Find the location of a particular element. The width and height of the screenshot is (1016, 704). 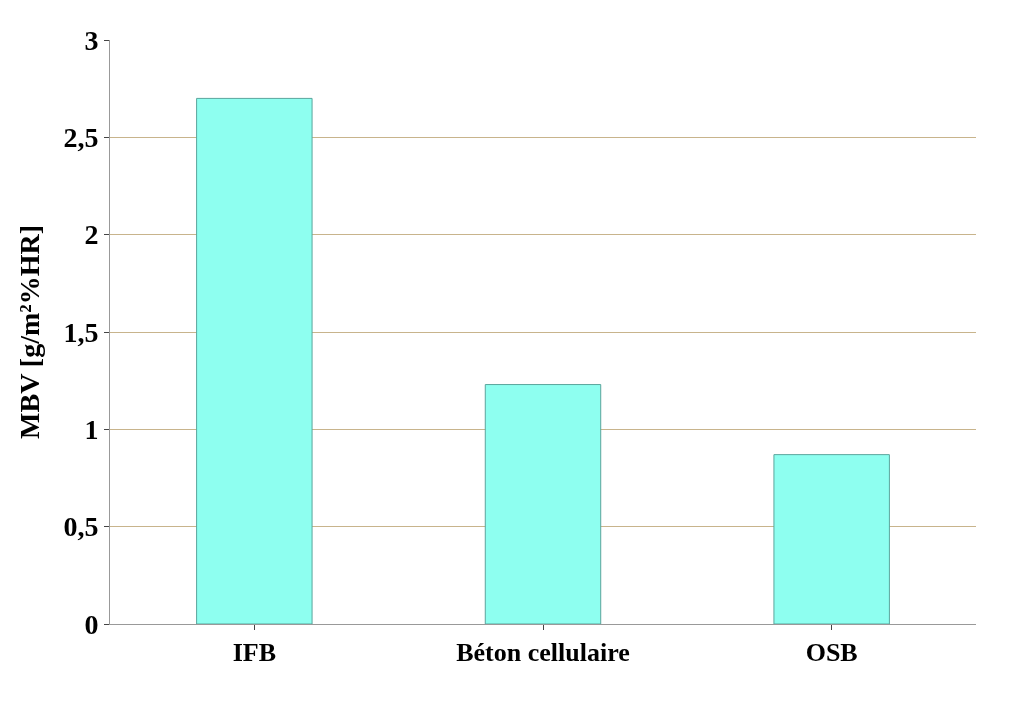

y-tick-label: 1,5 is located at coordinates (81, 332).